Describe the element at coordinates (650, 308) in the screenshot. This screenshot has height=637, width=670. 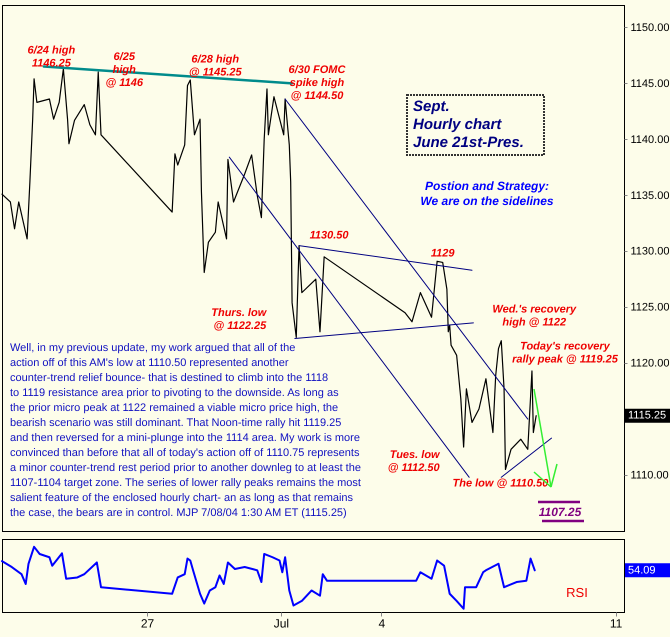
I see `y-tick-label: 1125.00` at that location.